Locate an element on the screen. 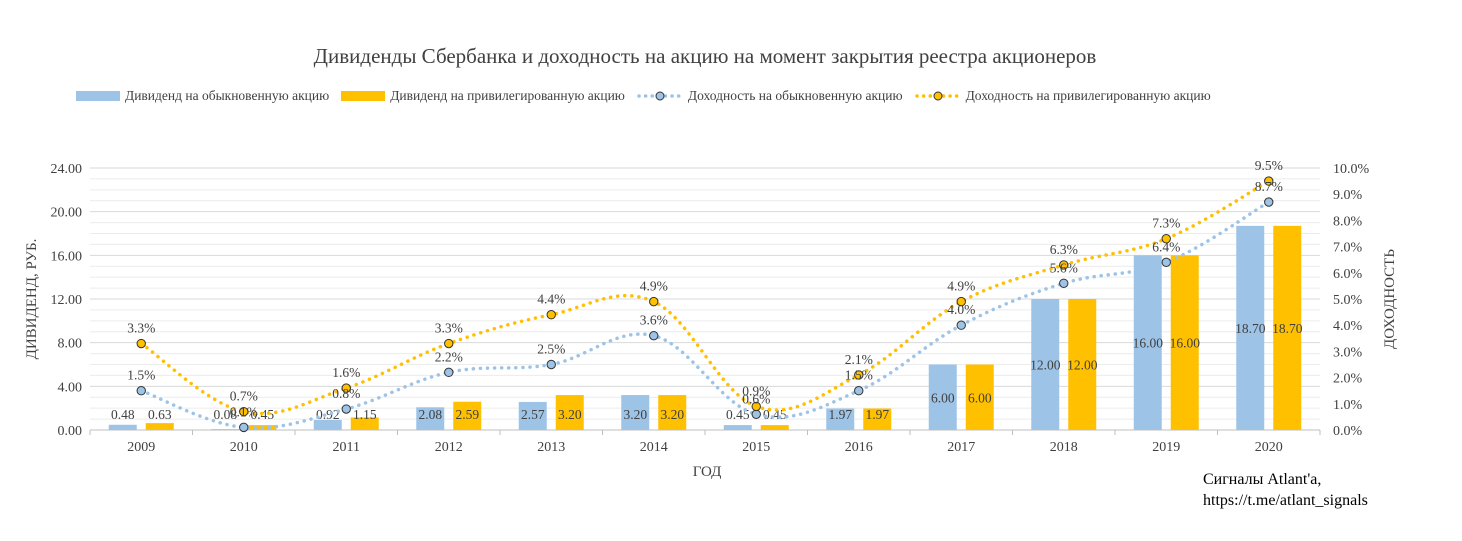 This screenshot has height=541, width=1462. y-tick-label: 16.00 is located at coordinates (67, 256).